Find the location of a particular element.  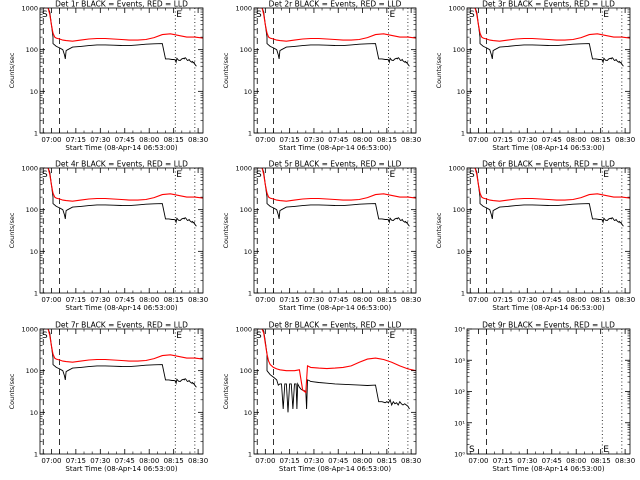

panel-title: Det 6r BLACK = Events, RED = LLD is located at coordinates (548, 164).